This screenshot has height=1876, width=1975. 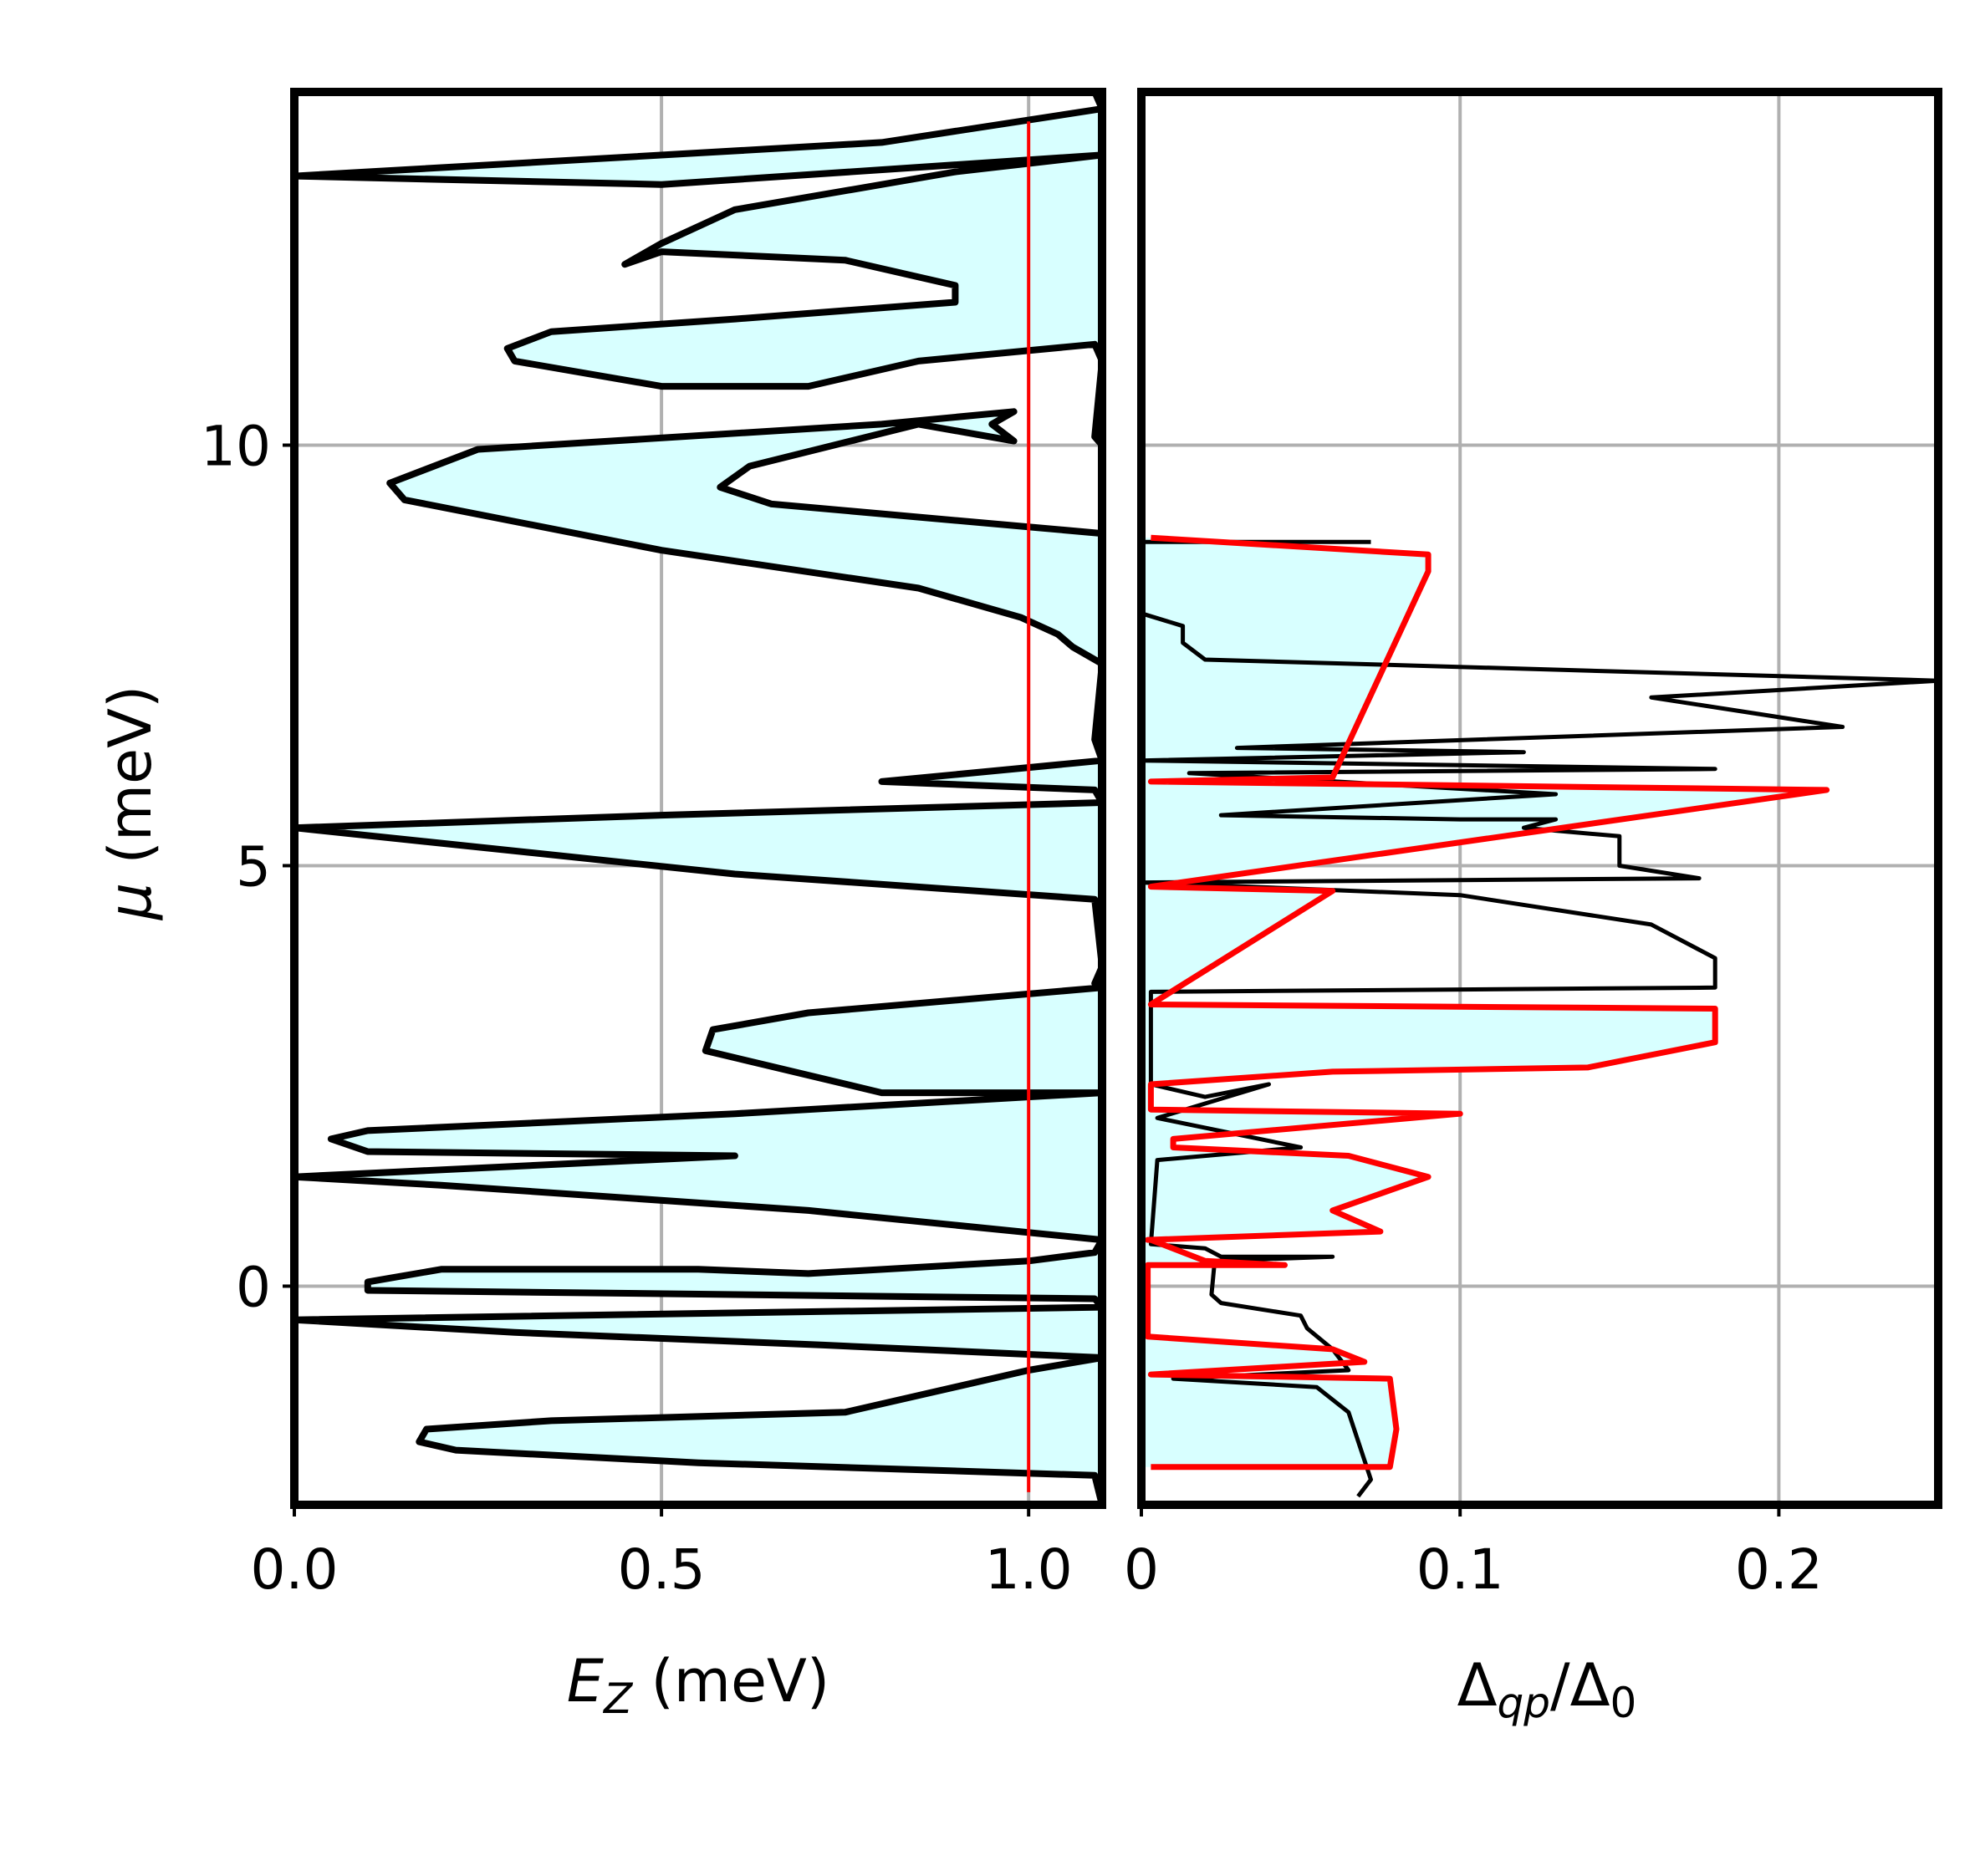 I want to click on y-tick-label: 10, so click(x=236, y=447).